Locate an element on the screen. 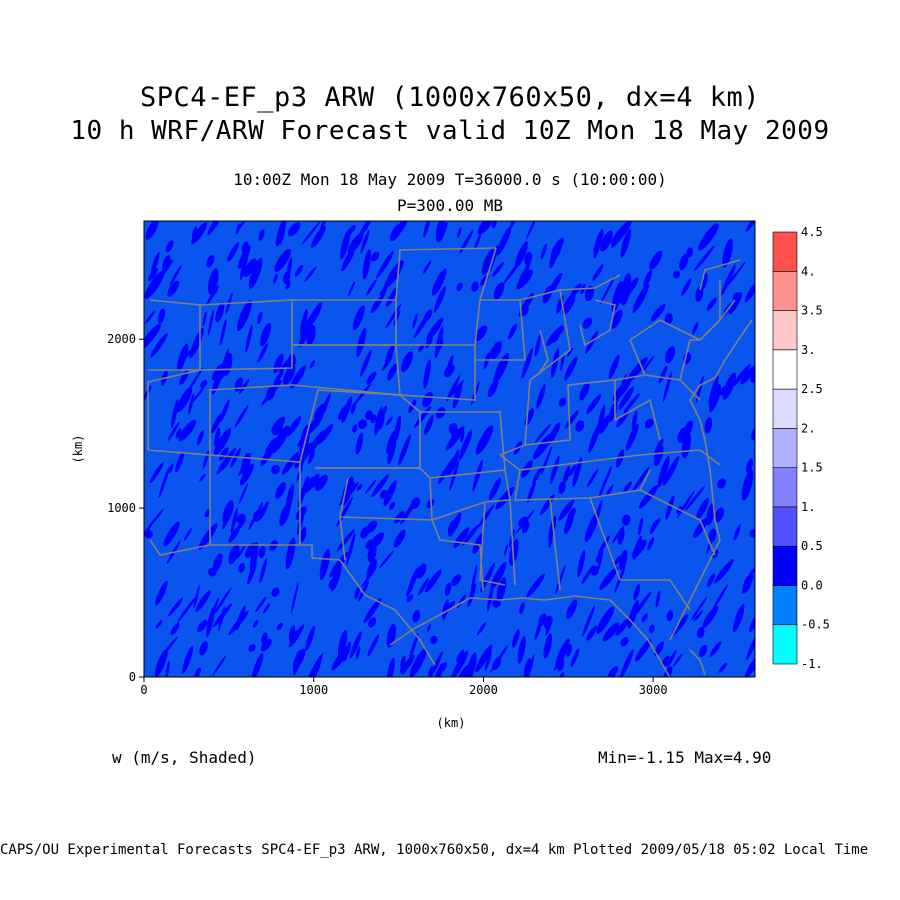 The height and width of the screenshot is (900, 900). x-tick-label: 3000 is located at coordinates (653, 690).